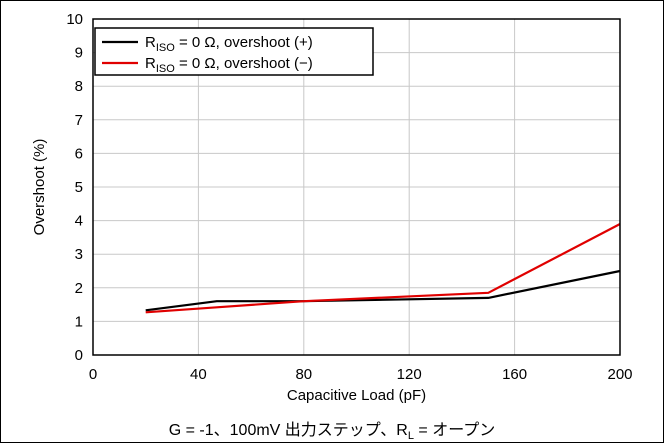 This screenshot has height=443, width=664. Describe the element at coordinates (514, 374) in the screenshot. I see `x-tick-label: 160` at that location.